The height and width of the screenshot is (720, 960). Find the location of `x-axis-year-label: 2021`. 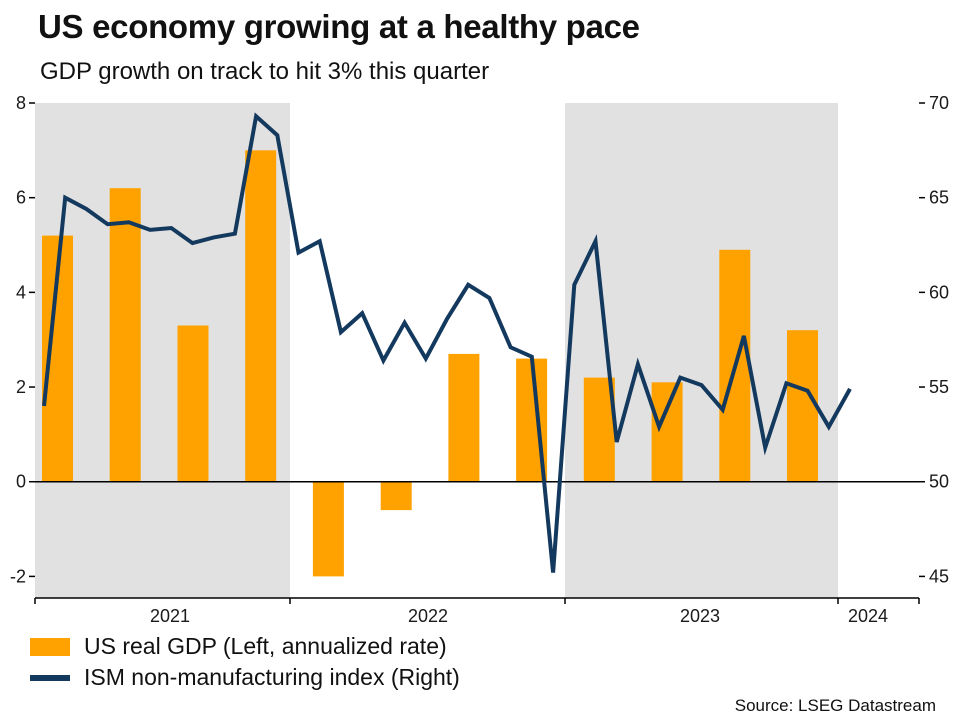

x-axis-year-label: 2021 is located at coordinates (170, 616).